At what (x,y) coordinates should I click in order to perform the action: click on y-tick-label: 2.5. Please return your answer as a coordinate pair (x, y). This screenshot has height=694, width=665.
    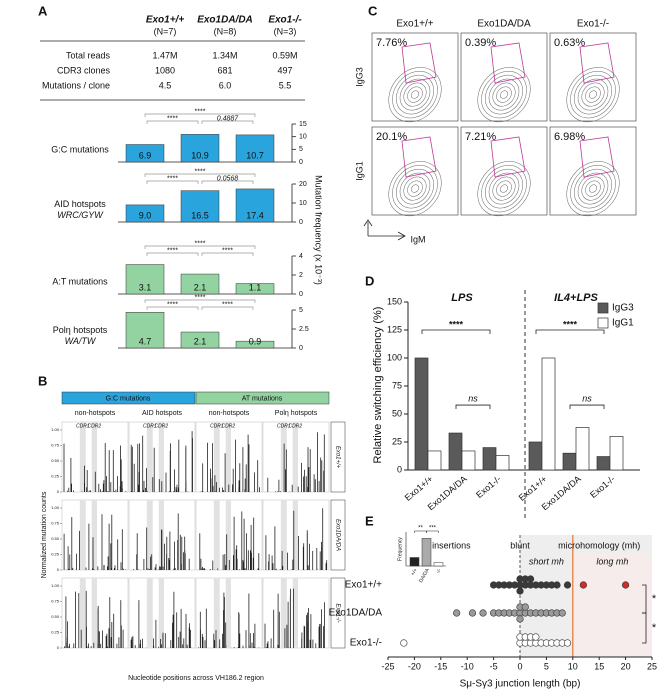
    Looking at the image, I should click on (304, 329).